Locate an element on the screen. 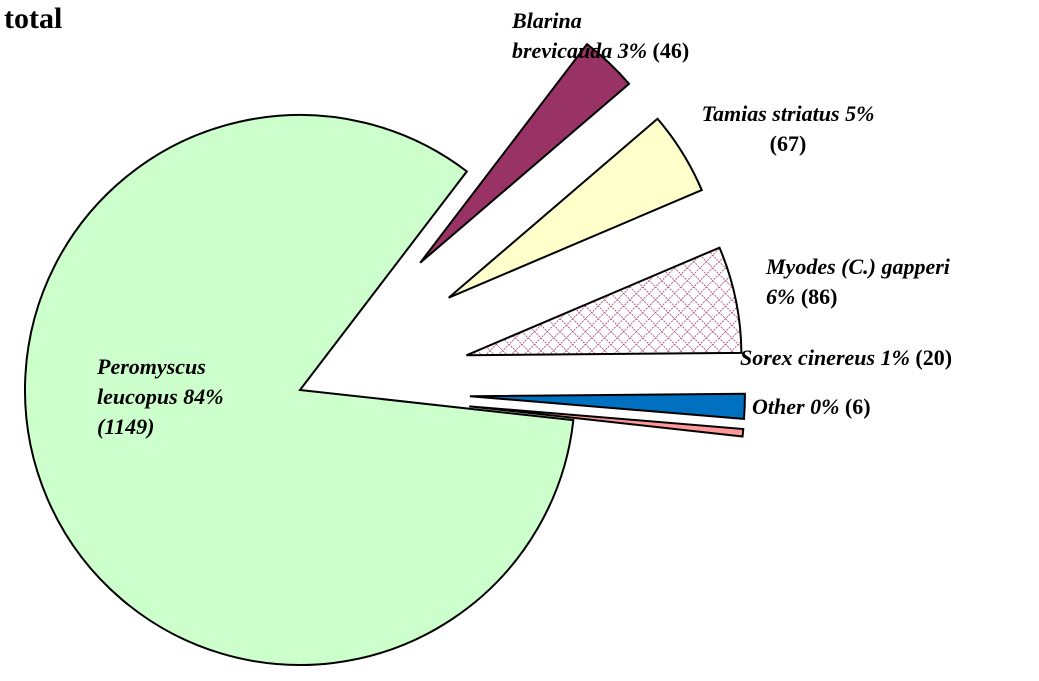 The width and height of the screenshot is (1039, 681). value-label: (46) is located at coordinates (671, 50).